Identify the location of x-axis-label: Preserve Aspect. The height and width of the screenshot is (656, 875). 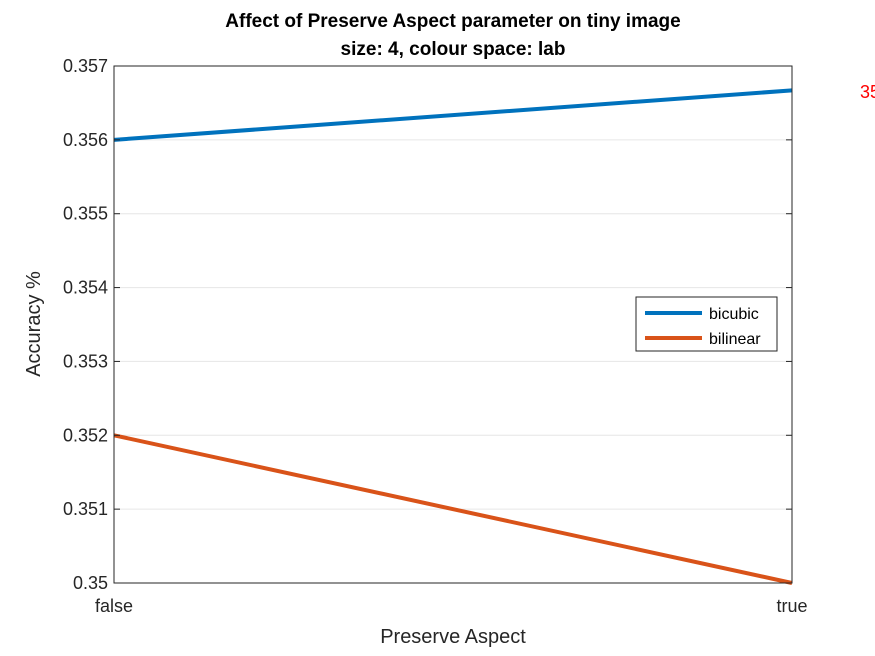
(453, 637).